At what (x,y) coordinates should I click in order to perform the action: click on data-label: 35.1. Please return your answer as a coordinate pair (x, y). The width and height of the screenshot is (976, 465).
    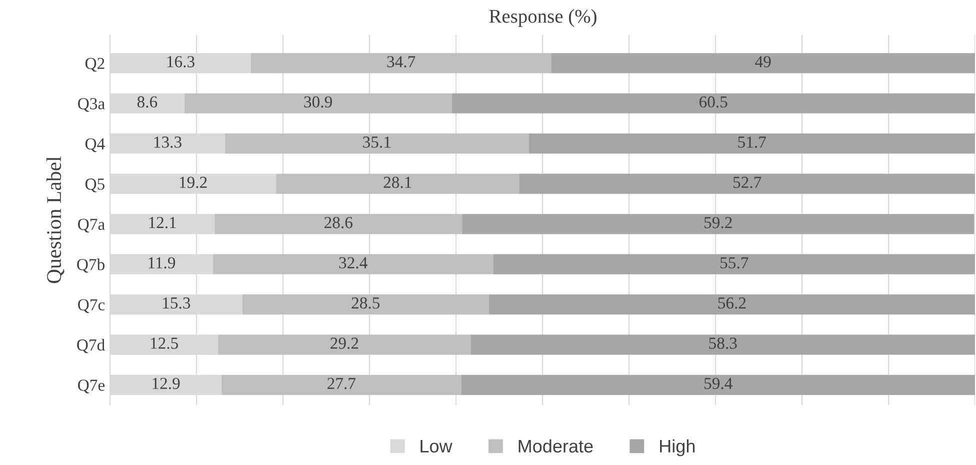
    Looking at the image, I should click on (376, 142).